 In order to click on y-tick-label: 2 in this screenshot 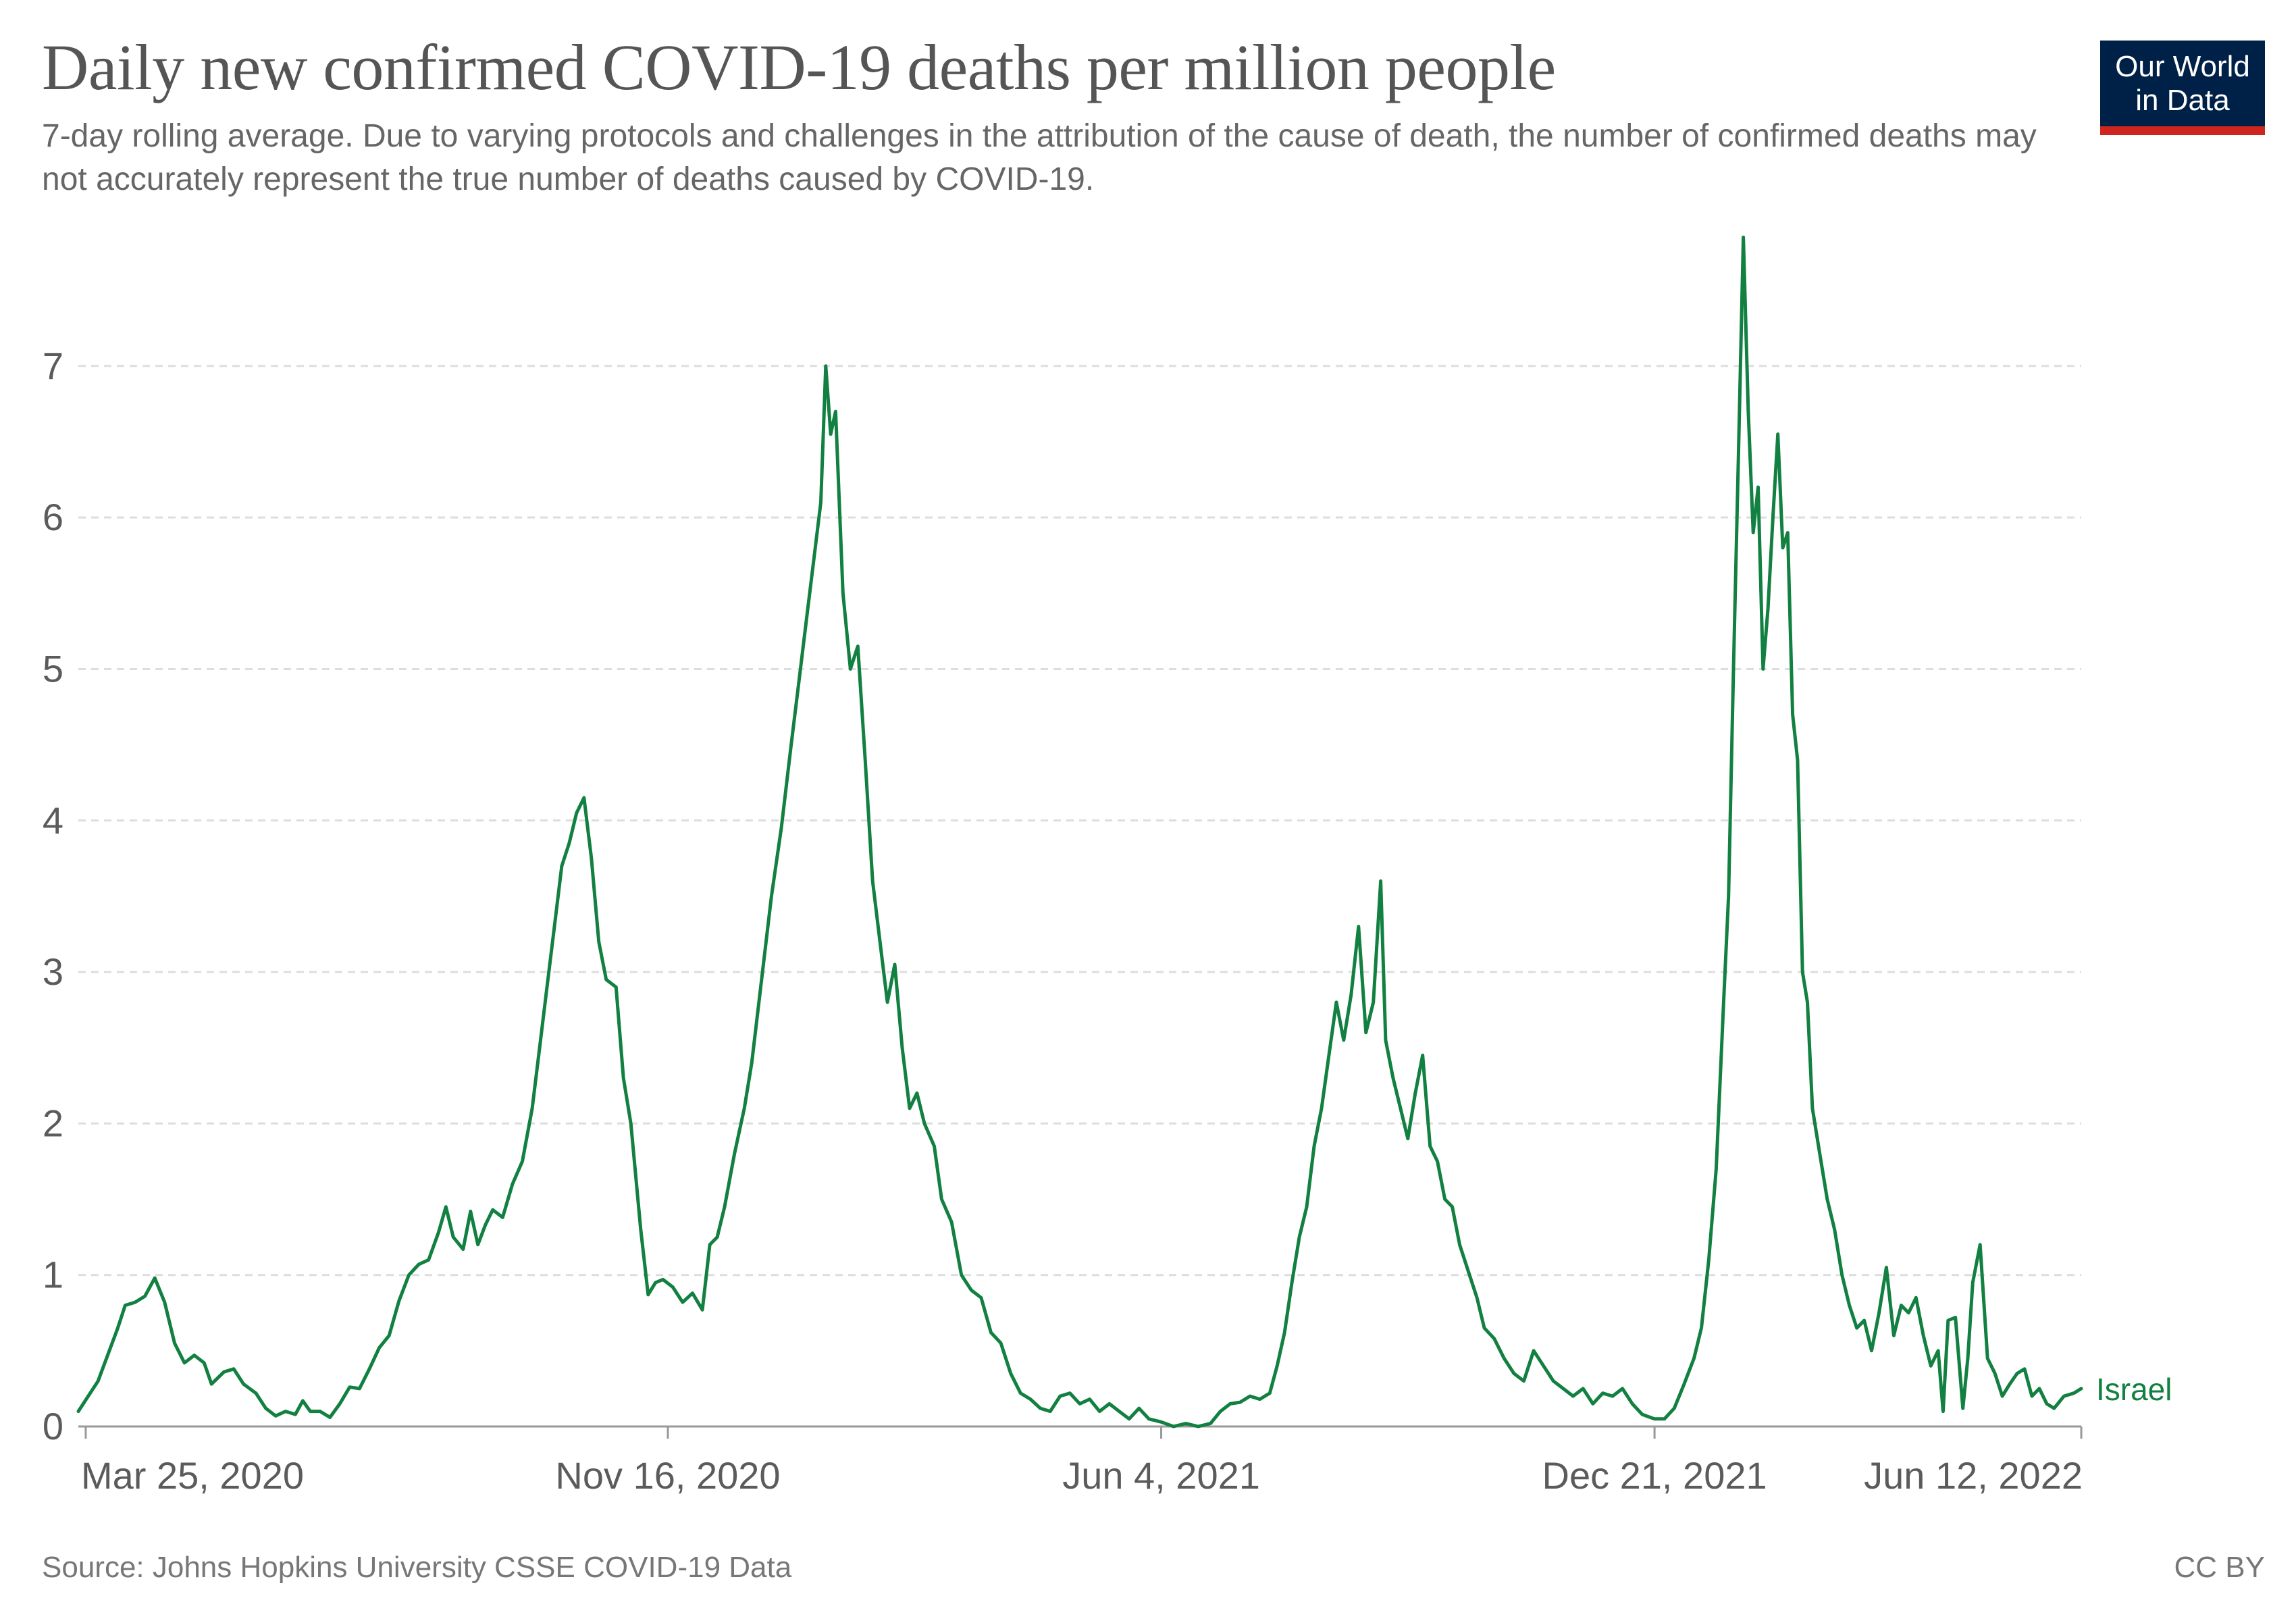, I will do `click(53, 1123)`.